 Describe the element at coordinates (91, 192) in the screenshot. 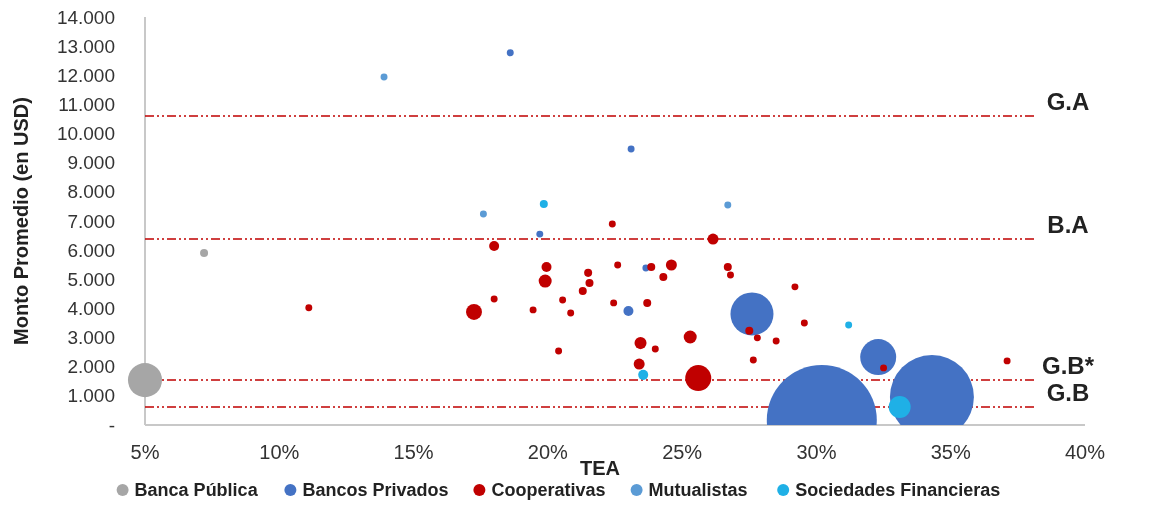

I see `y-tick-label: 8.000` at that location.